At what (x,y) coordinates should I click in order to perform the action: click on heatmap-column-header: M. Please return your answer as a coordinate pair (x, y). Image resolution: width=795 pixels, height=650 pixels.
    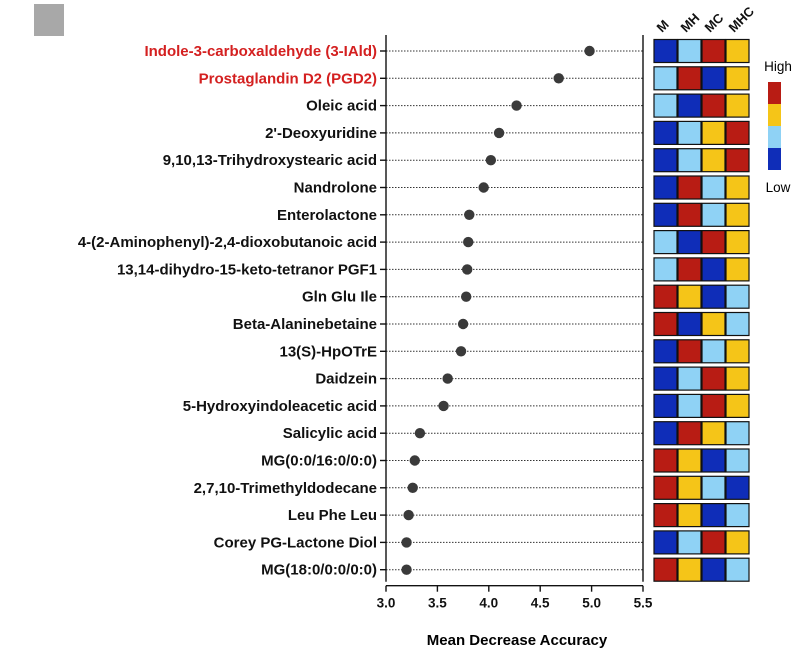
    Looking at the image, I should click on (663, 26).